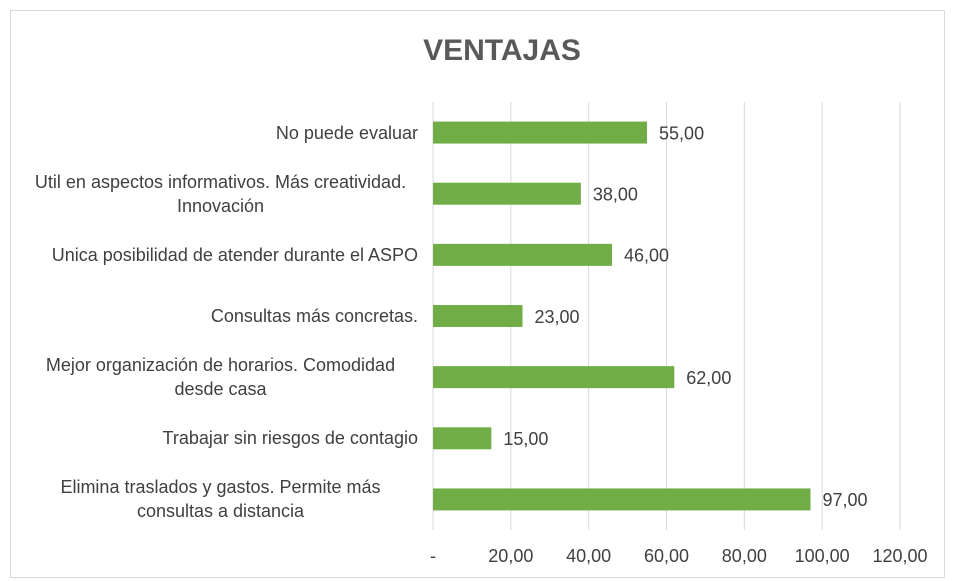  I want to click on value-label: 23,00, so click(557, 317).